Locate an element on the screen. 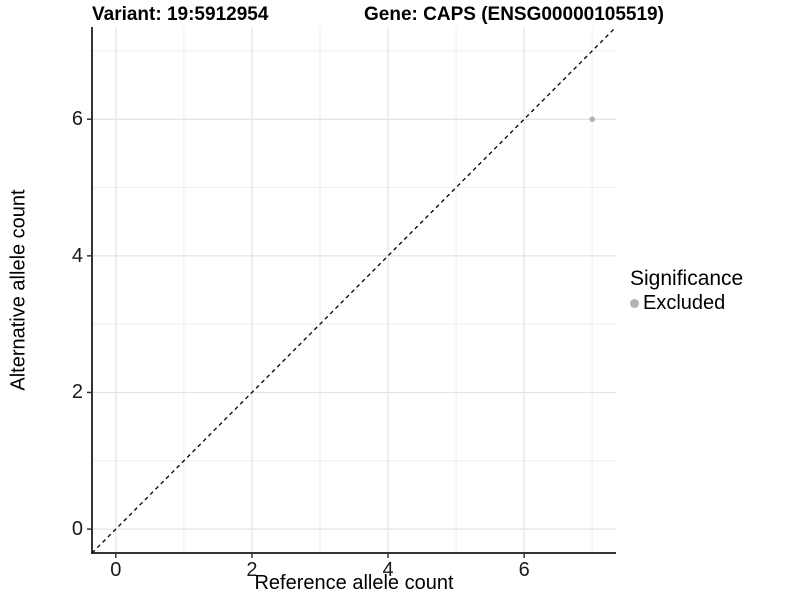 The image size is (800, 600). plot-title-gene: Gene: CAPS (ENSG00000105519) is located at coordinates (514, 14).